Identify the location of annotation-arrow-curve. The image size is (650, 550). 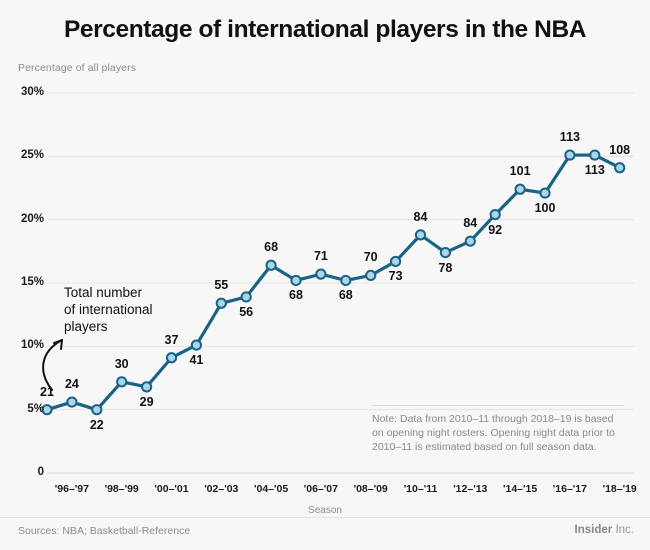
(52, 365).